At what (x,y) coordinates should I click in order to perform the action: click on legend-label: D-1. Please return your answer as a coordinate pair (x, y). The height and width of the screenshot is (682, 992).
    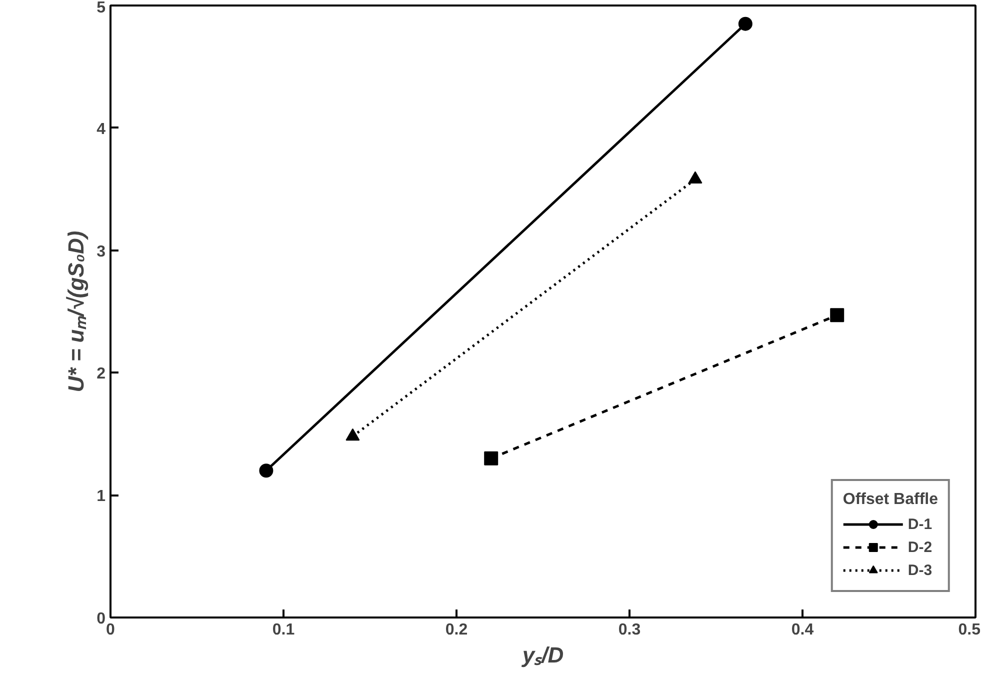
    Looking at the image, I should click on (920, 524).